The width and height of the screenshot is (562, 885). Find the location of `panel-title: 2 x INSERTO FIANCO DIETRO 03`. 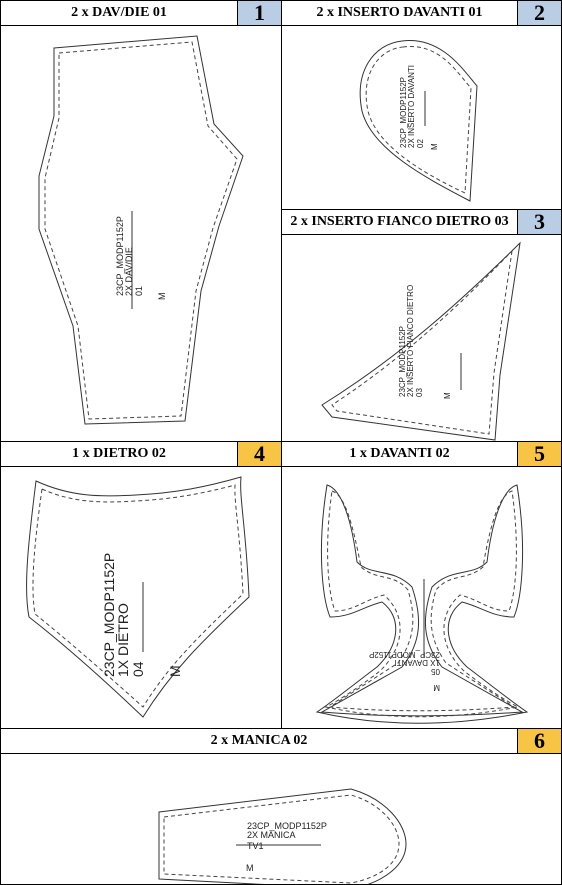

panel-title: 2 x INSERTO FIANCO DIETRO 03 is located at coordinates (399, 221).